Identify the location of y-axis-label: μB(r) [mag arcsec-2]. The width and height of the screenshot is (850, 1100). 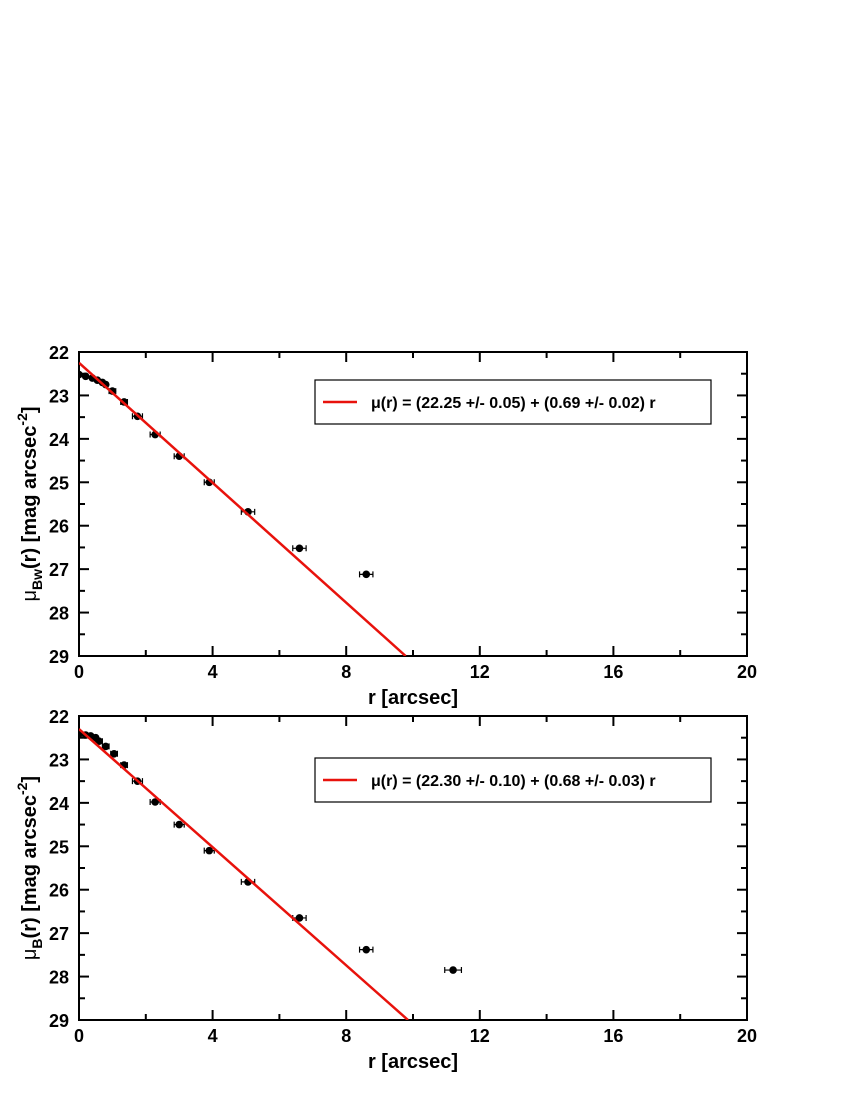
(29, 868).